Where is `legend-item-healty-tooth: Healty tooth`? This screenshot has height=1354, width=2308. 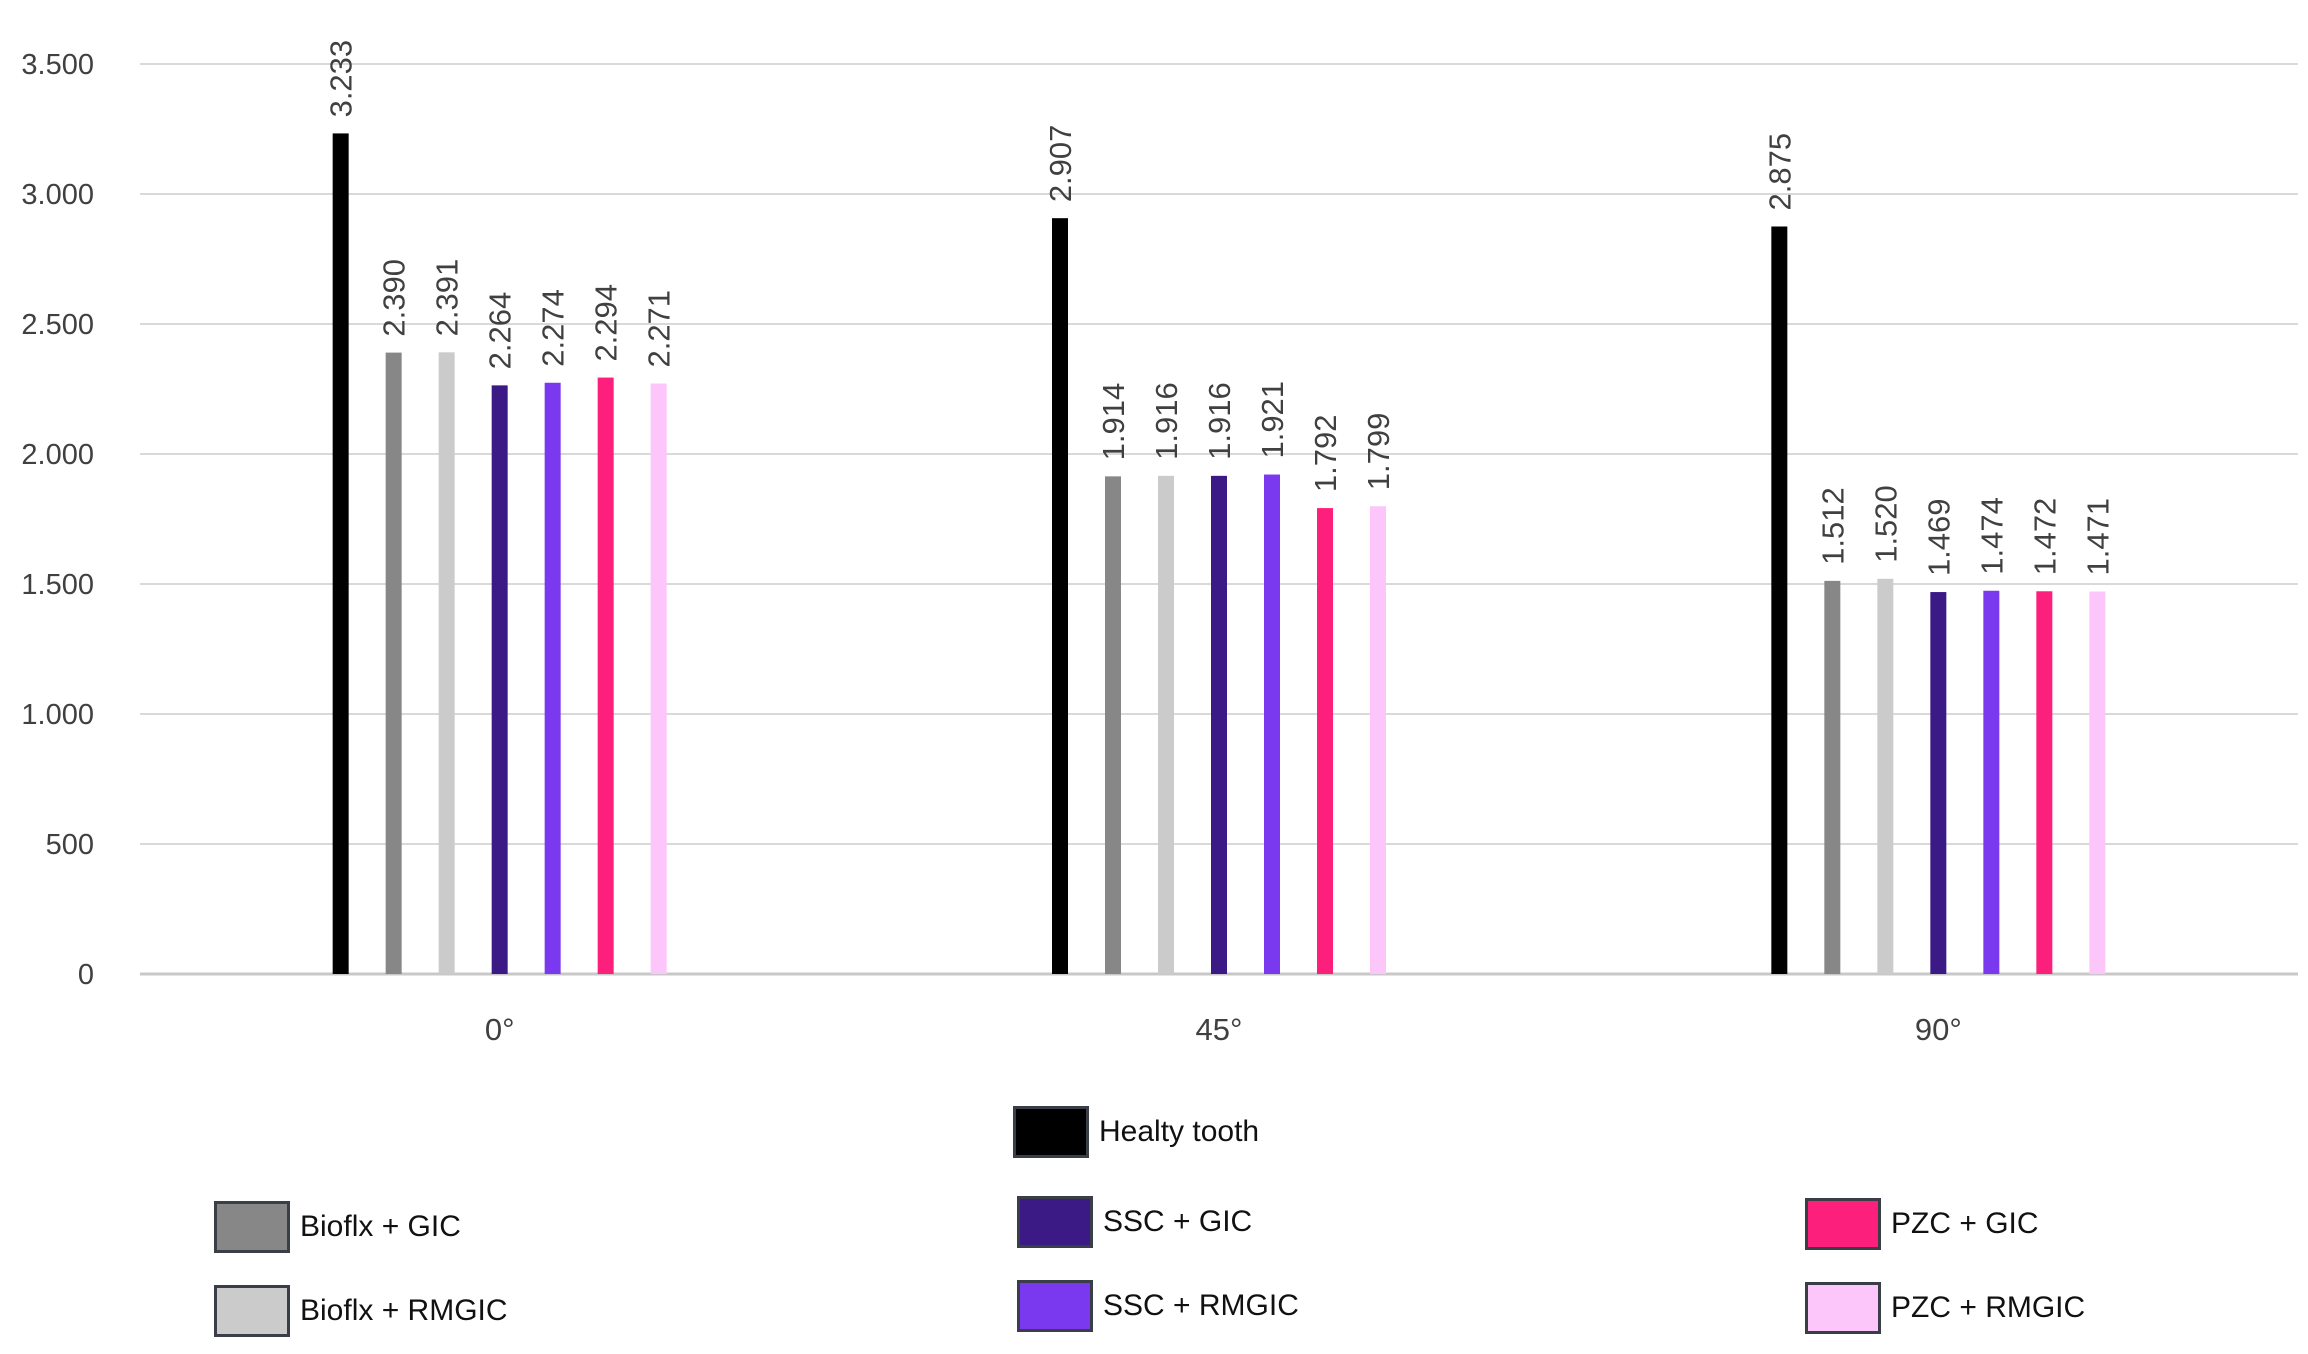
legend-item-healty-tooth: Healty tooth is located at coordinates (1136, 1132).